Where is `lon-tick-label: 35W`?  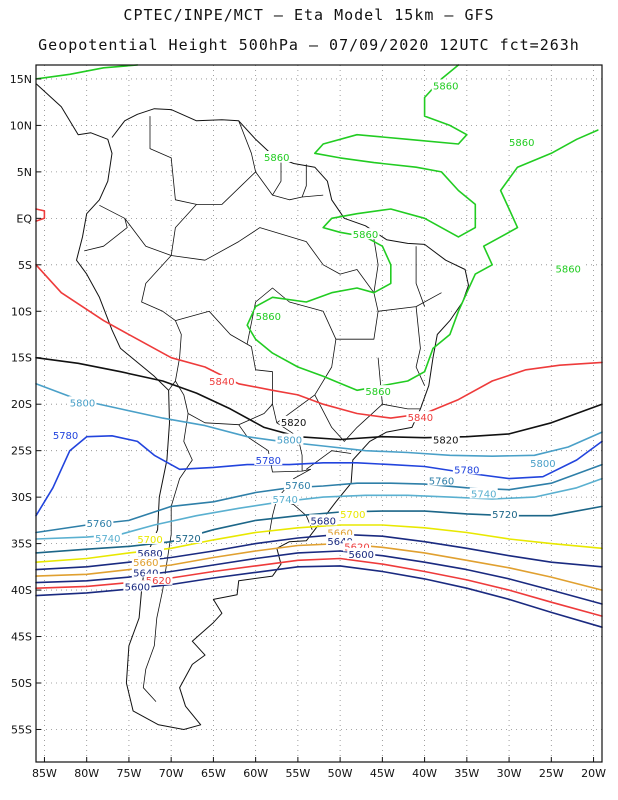
lon-tick-label: 35W is located at coordinates (466, 773).